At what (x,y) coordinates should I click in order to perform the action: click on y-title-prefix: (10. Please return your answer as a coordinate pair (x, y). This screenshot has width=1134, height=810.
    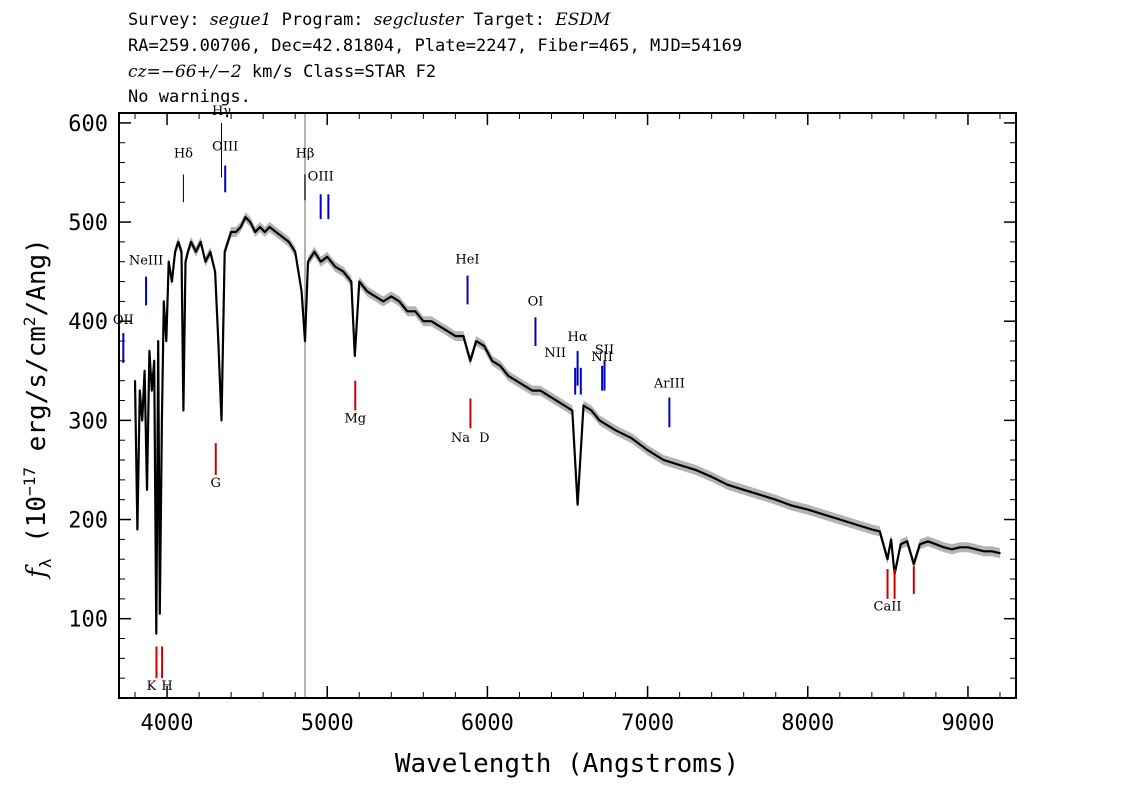
    Looking at the image, I should click on (37, 527).